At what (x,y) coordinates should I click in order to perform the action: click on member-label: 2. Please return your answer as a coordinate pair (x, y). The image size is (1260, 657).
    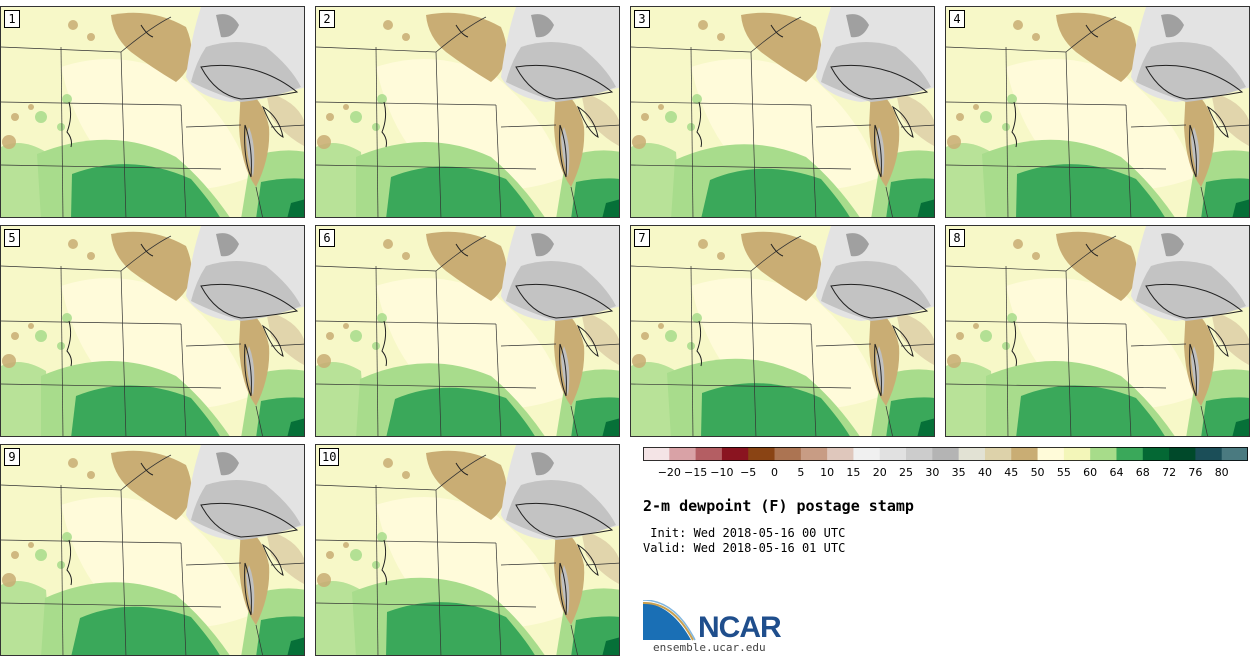
    Looking at the image, I should click on (327, 19).